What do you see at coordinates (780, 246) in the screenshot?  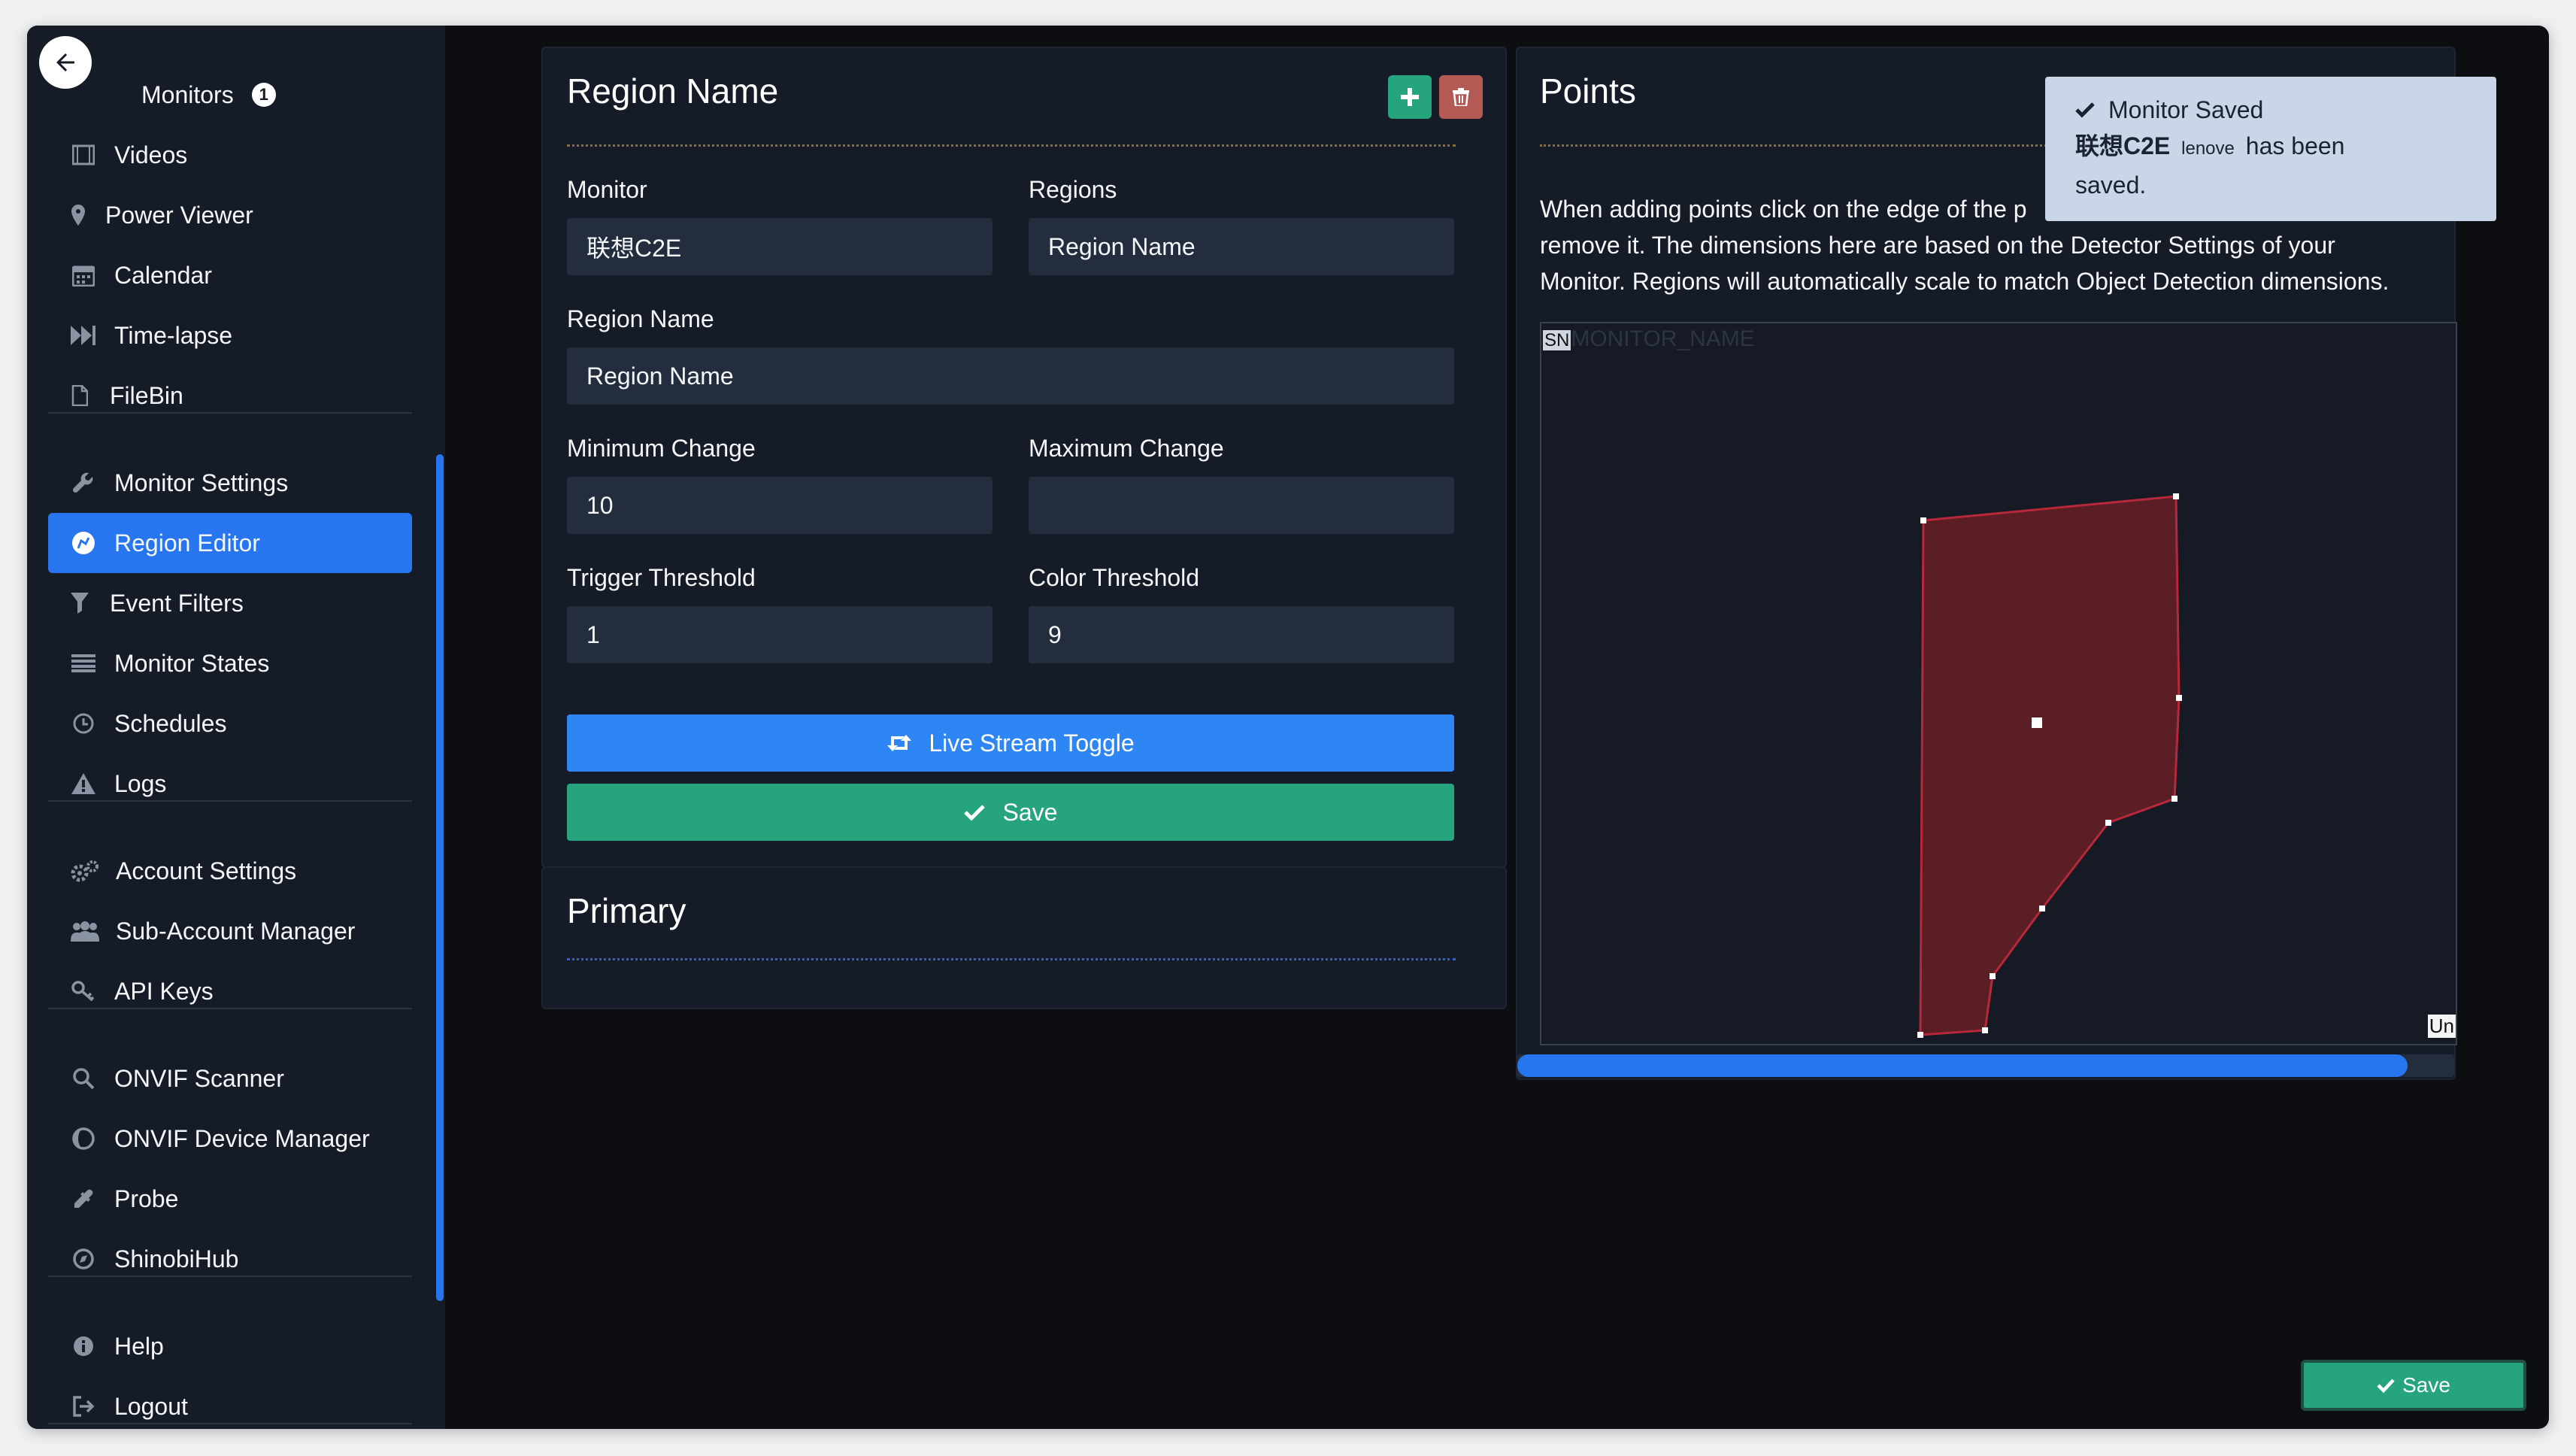 I see `monitor-select: 联想C2E` at bounding box center [780, 246].